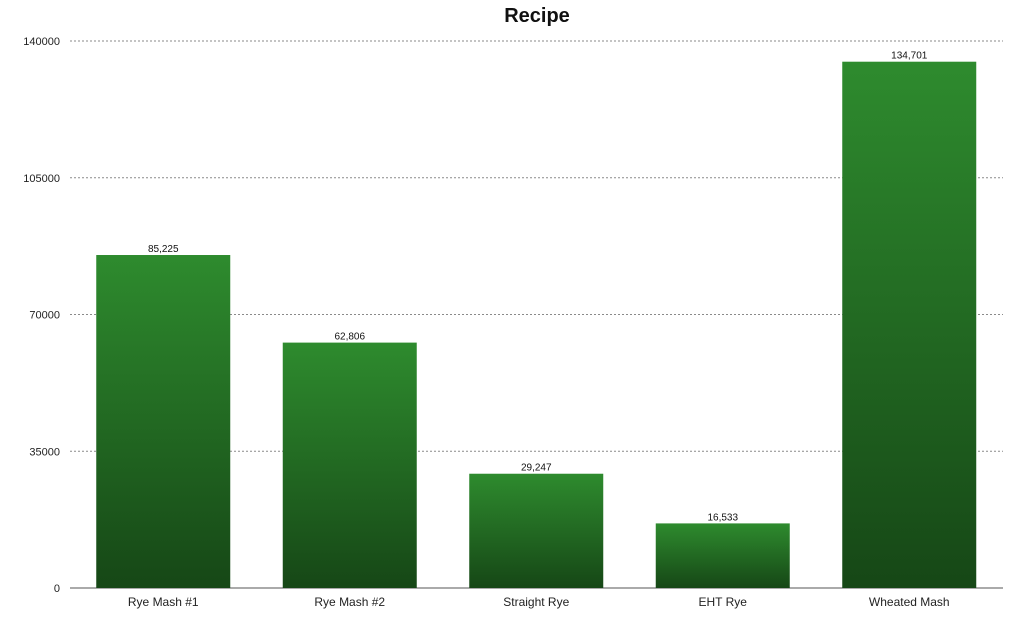  What do you see at coordinates (41, 179) in the screenshot?
I see `y-tick-label: 105000` at bounding box center [41, 179].